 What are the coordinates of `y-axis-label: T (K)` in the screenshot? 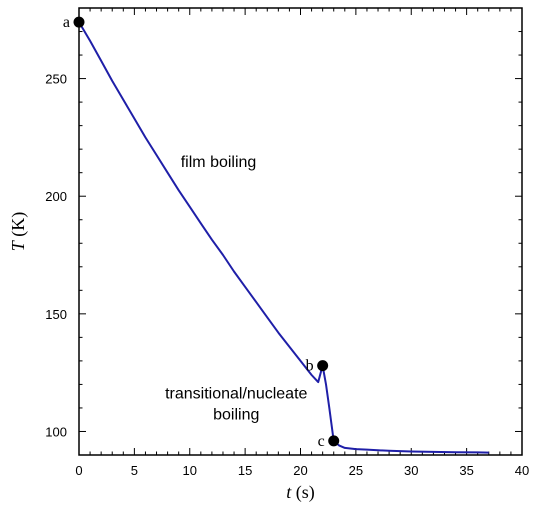 It's located at (18, 232).